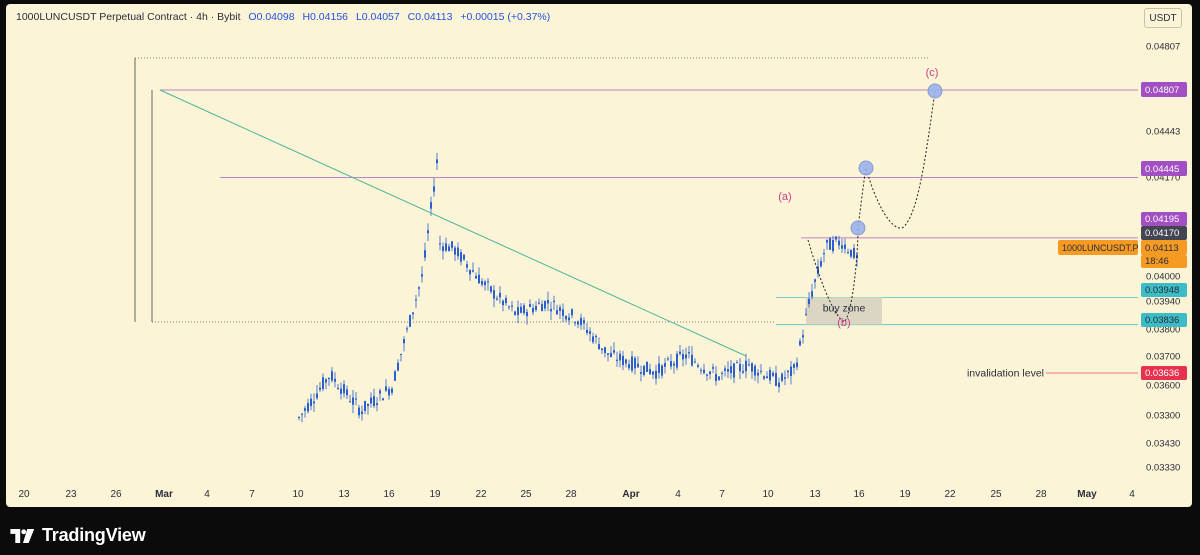 The image size is (1200, 555). I want to click on x-axis-label: 22, so click(481, 494).